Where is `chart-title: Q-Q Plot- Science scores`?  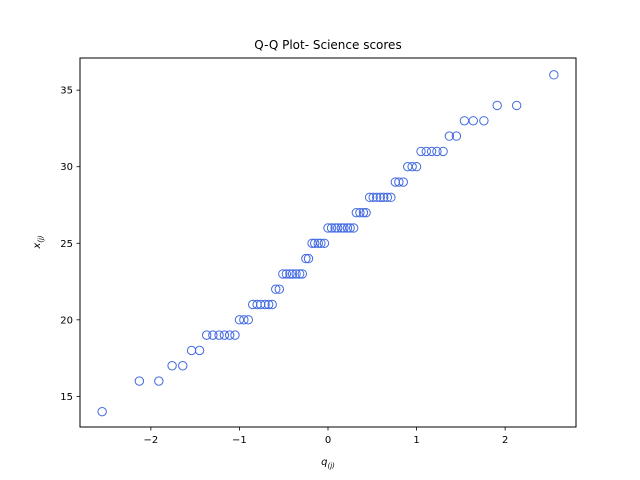
chart-title: Q-Q Plot- Science scores is located at coordinates (327, 45).